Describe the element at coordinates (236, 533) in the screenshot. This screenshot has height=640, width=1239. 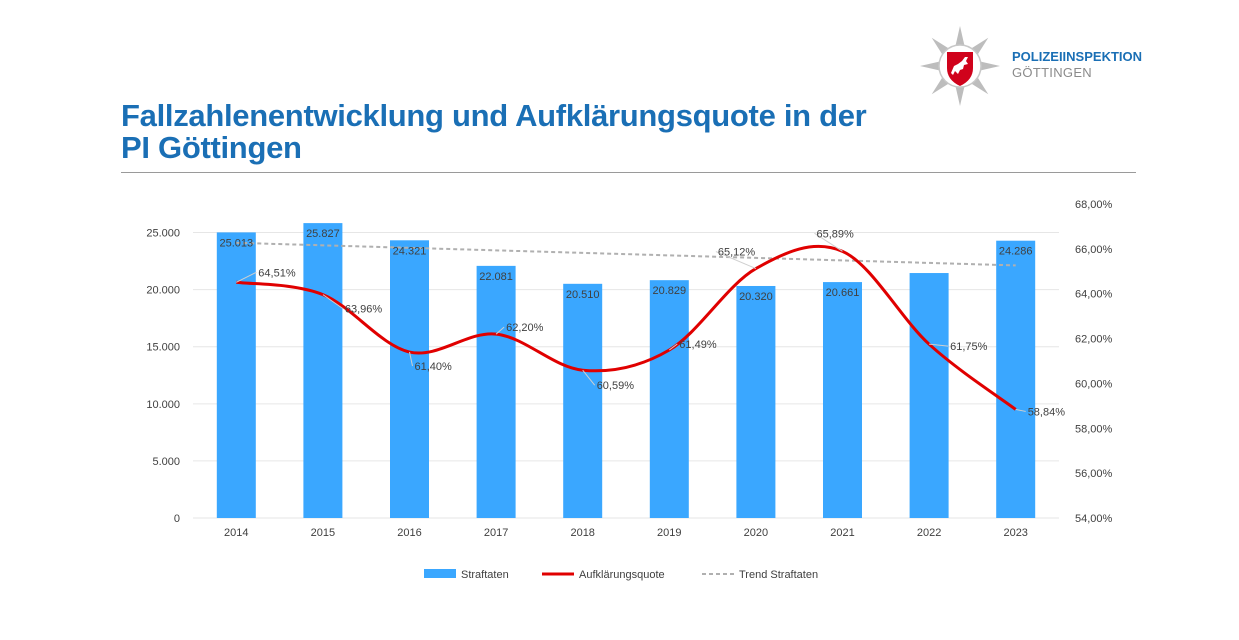
I see `x-tick-label: 2014` at that location.